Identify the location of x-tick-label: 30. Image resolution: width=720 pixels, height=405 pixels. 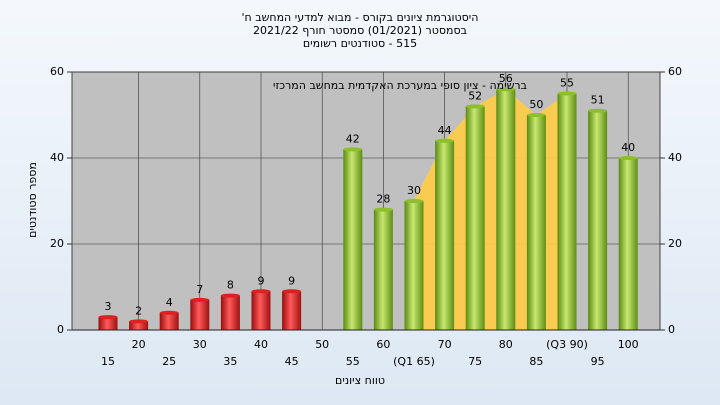
(200, 344).